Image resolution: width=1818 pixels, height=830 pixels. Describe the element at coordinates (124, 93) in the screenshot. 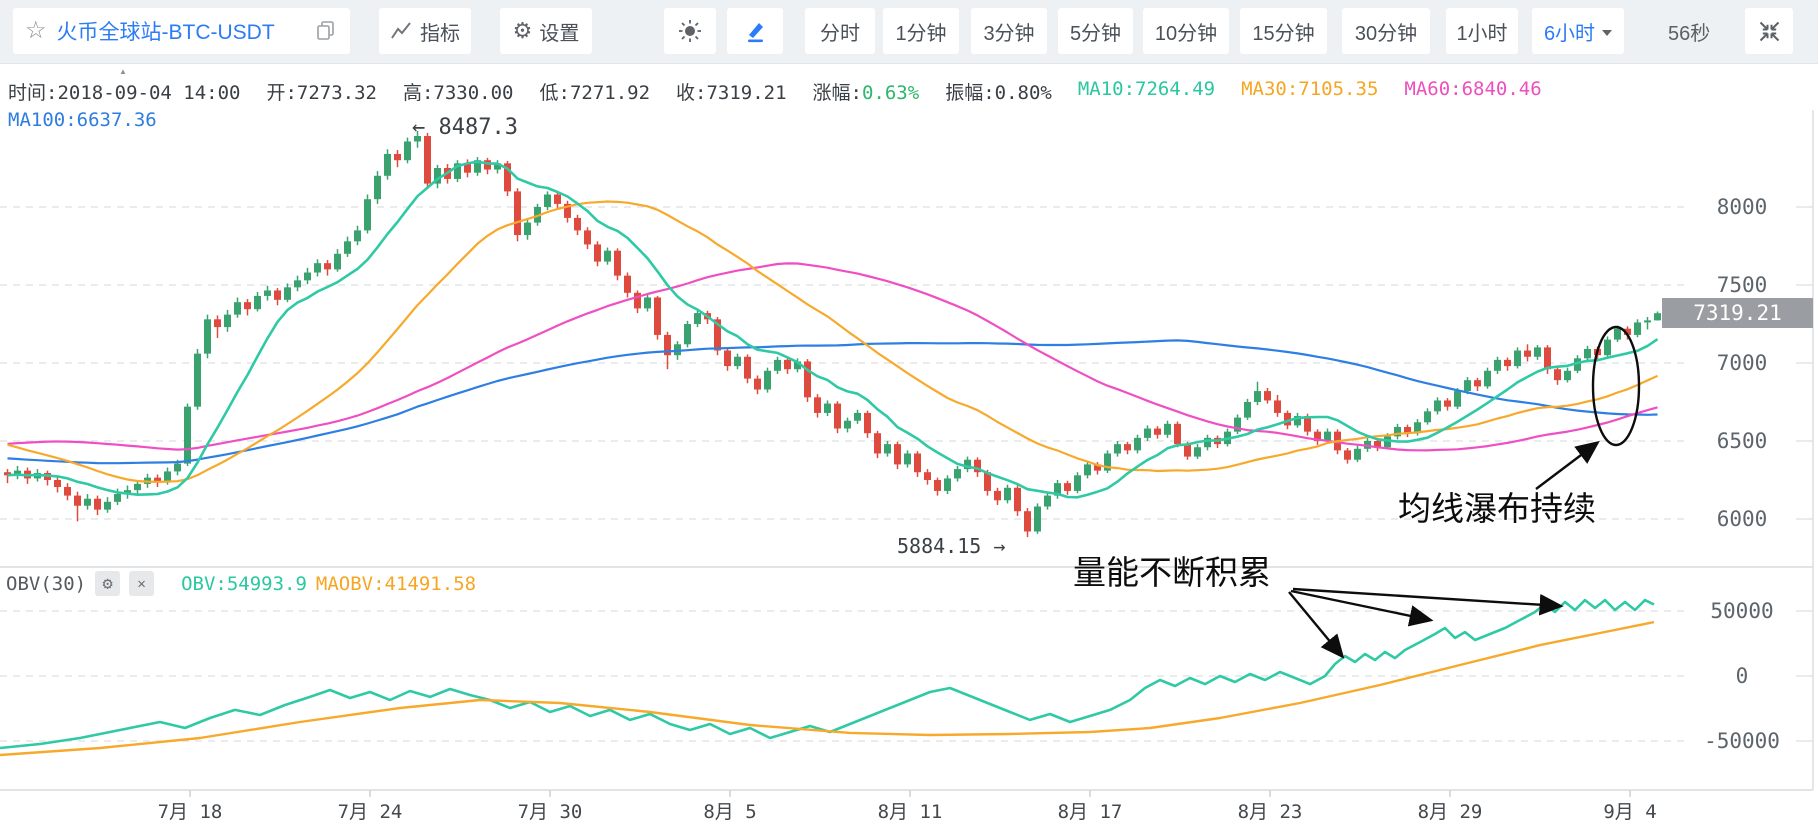

I see `info-time: 时间:2018-09-04 14:00` at that location.